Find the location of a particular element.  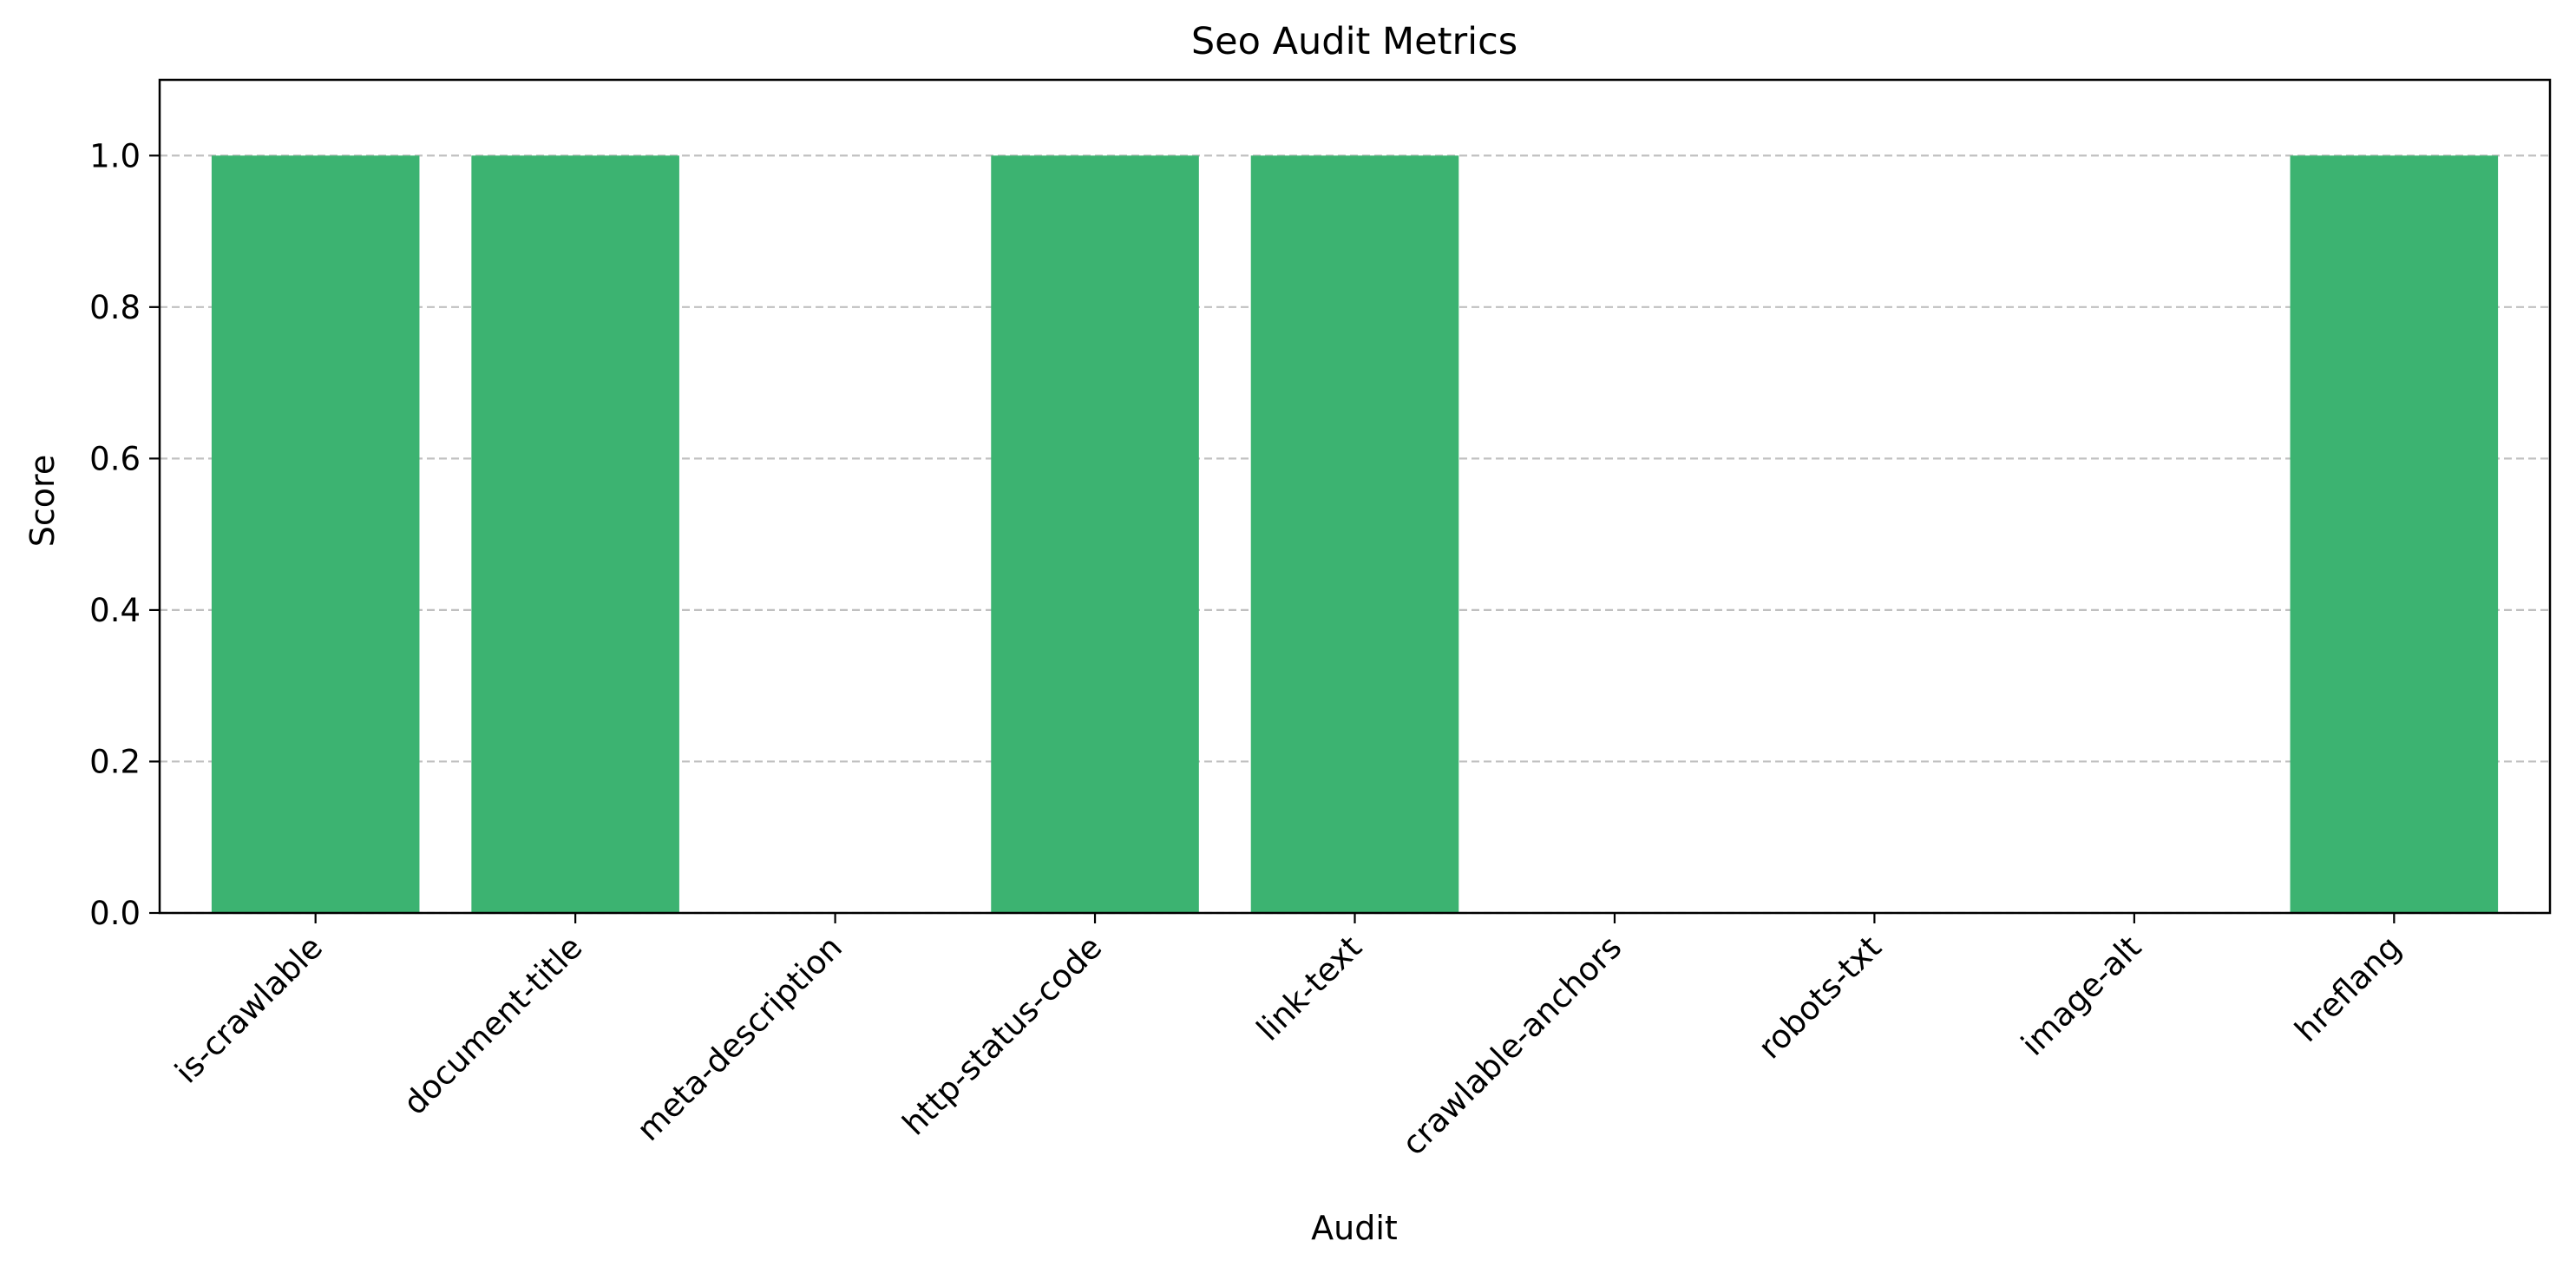

y-tick-label: 0.4 is located at coordinates (115, 610).